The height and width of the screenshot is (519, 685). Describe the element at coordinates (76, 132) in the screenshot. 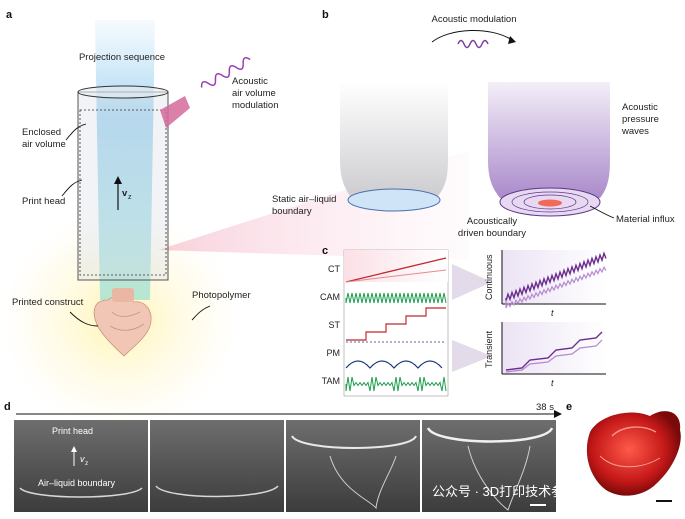

I see `enclosed-pointer` at that location.